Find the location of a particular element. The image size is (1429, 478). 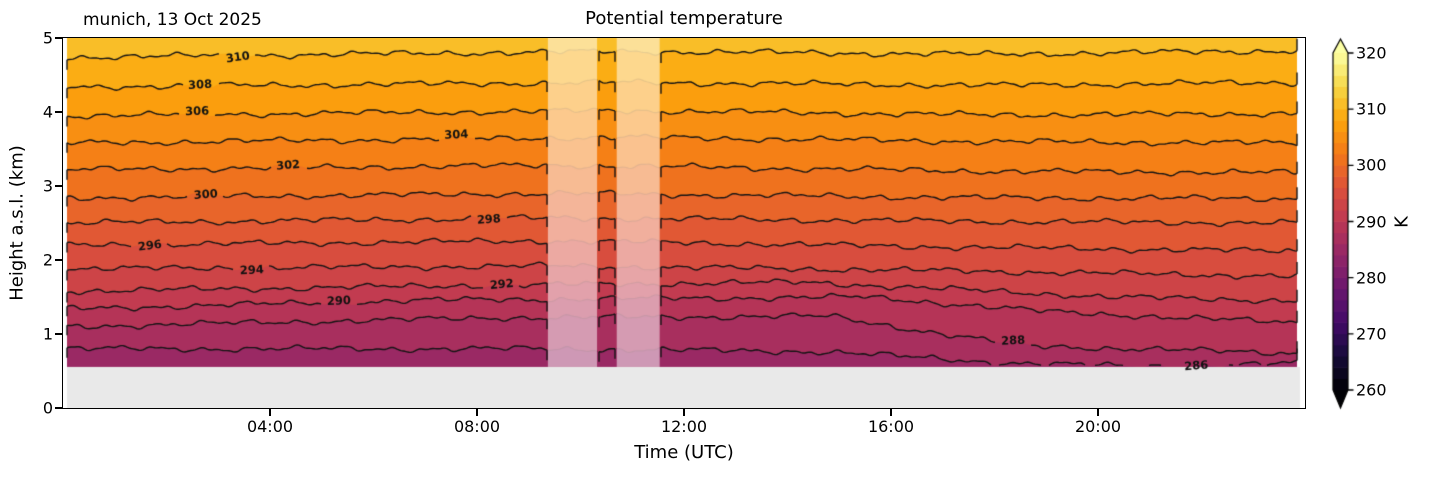

x-axis-tick-label: 20:00 is located at coordinates (1098, 426).